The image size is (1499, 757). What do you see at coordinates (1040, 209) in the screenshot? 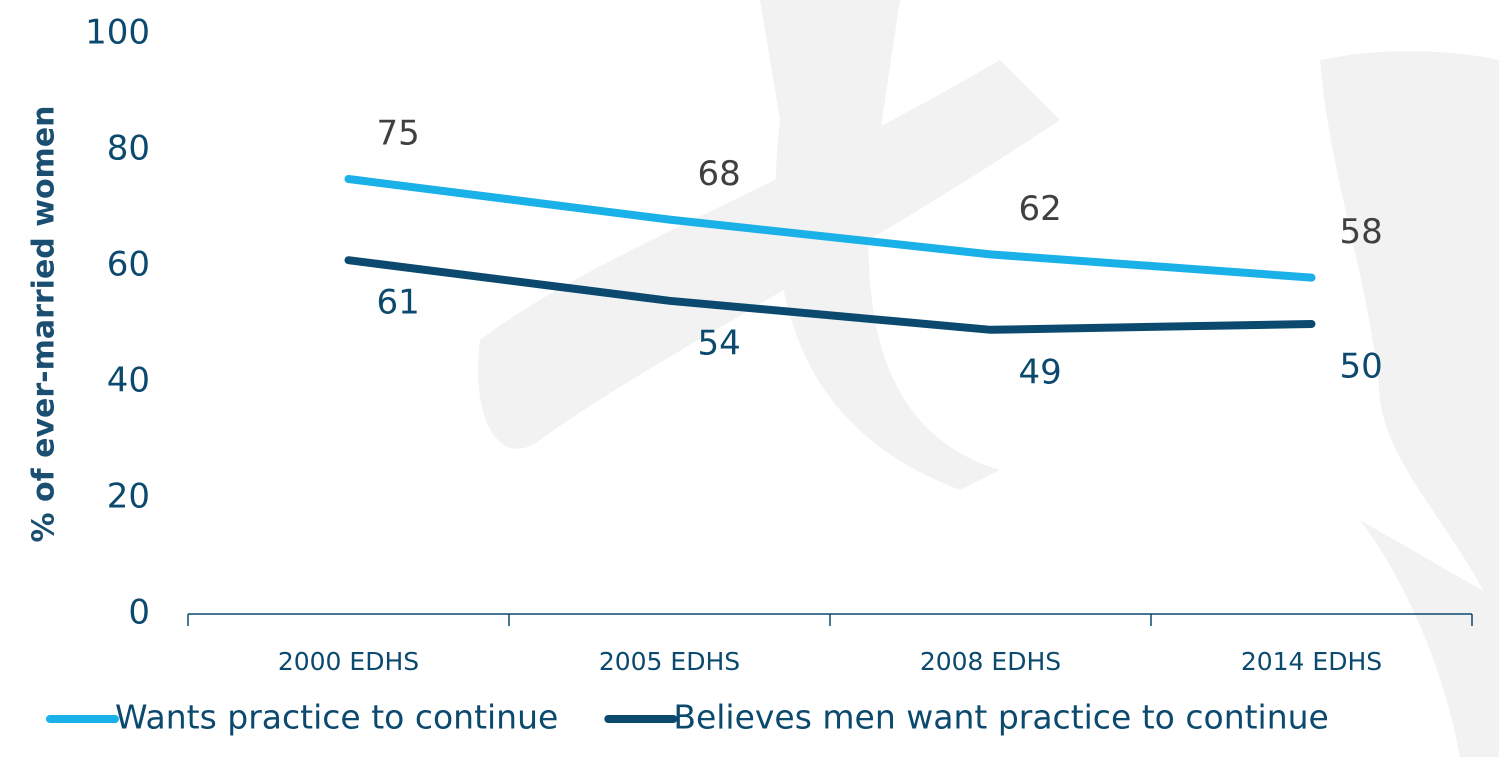
I see `data-label: 62` at bounding box center [1040, 209].